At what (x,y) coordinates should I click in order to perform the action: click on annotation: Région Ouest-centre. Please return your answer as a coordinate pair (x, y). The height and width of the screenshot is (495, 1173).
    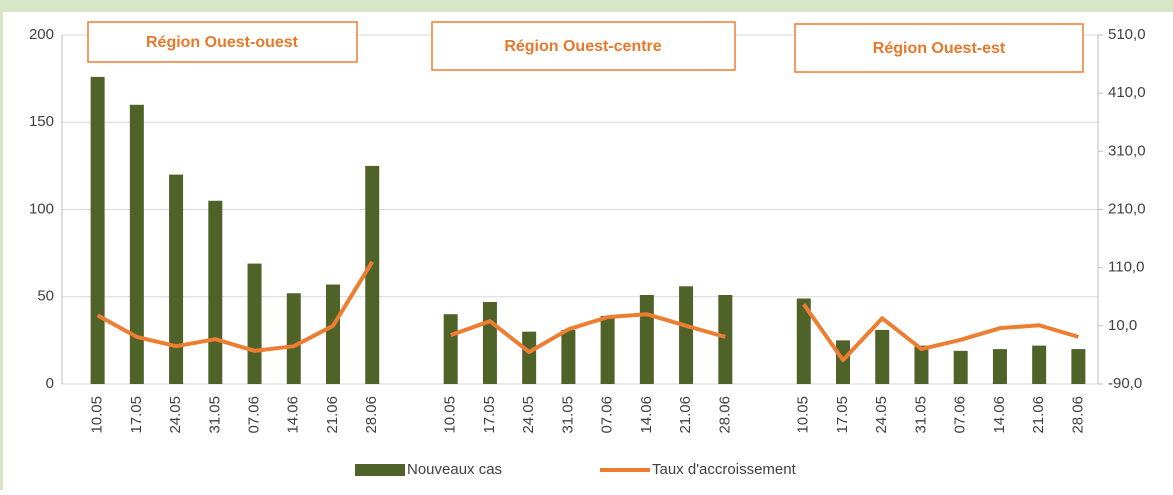
    Looking at the image, I should click on (582, 46).